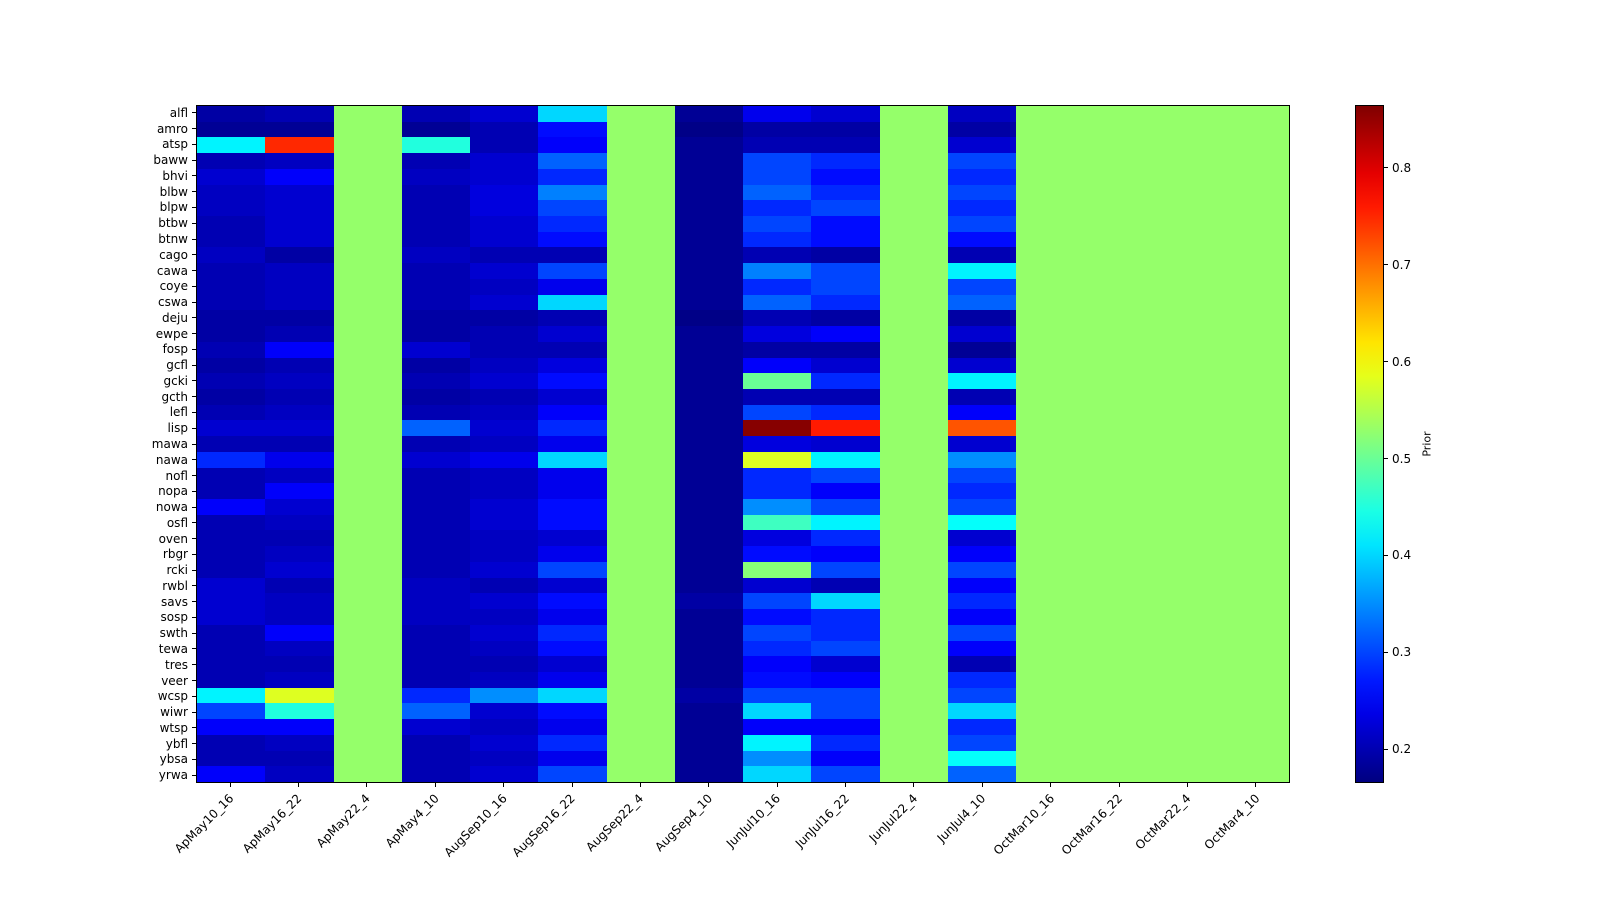  Describe the element at coordinates (176, 743) in the screenshot. I see `y-tick-label: ybfl` at that location.